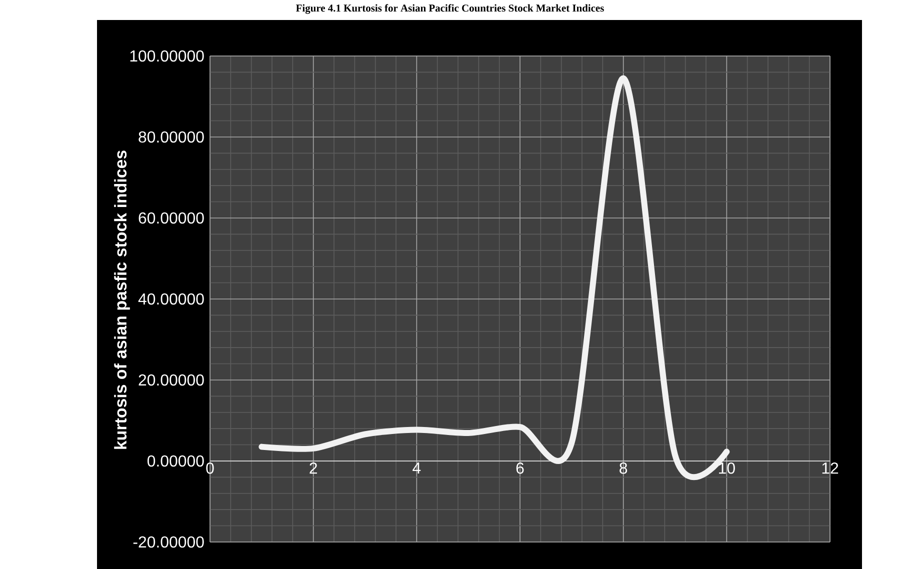 The image size is (901, 569). I want to click on x-tick-label: 12, so click(830, 468).